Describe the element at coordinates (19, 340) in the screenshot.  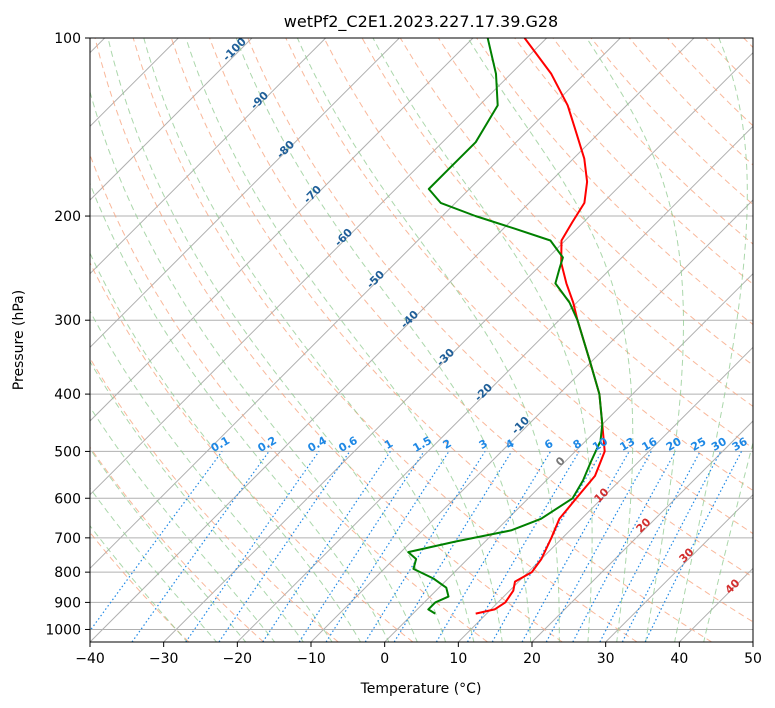
I see `y-axis-label: Pressure (hPa)` at that location.